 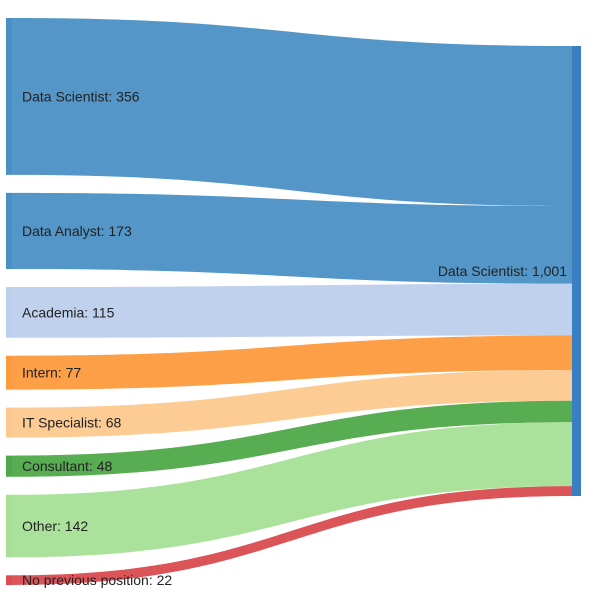 I want to click on source-node-data-scientist, so click(x=9, y=96).